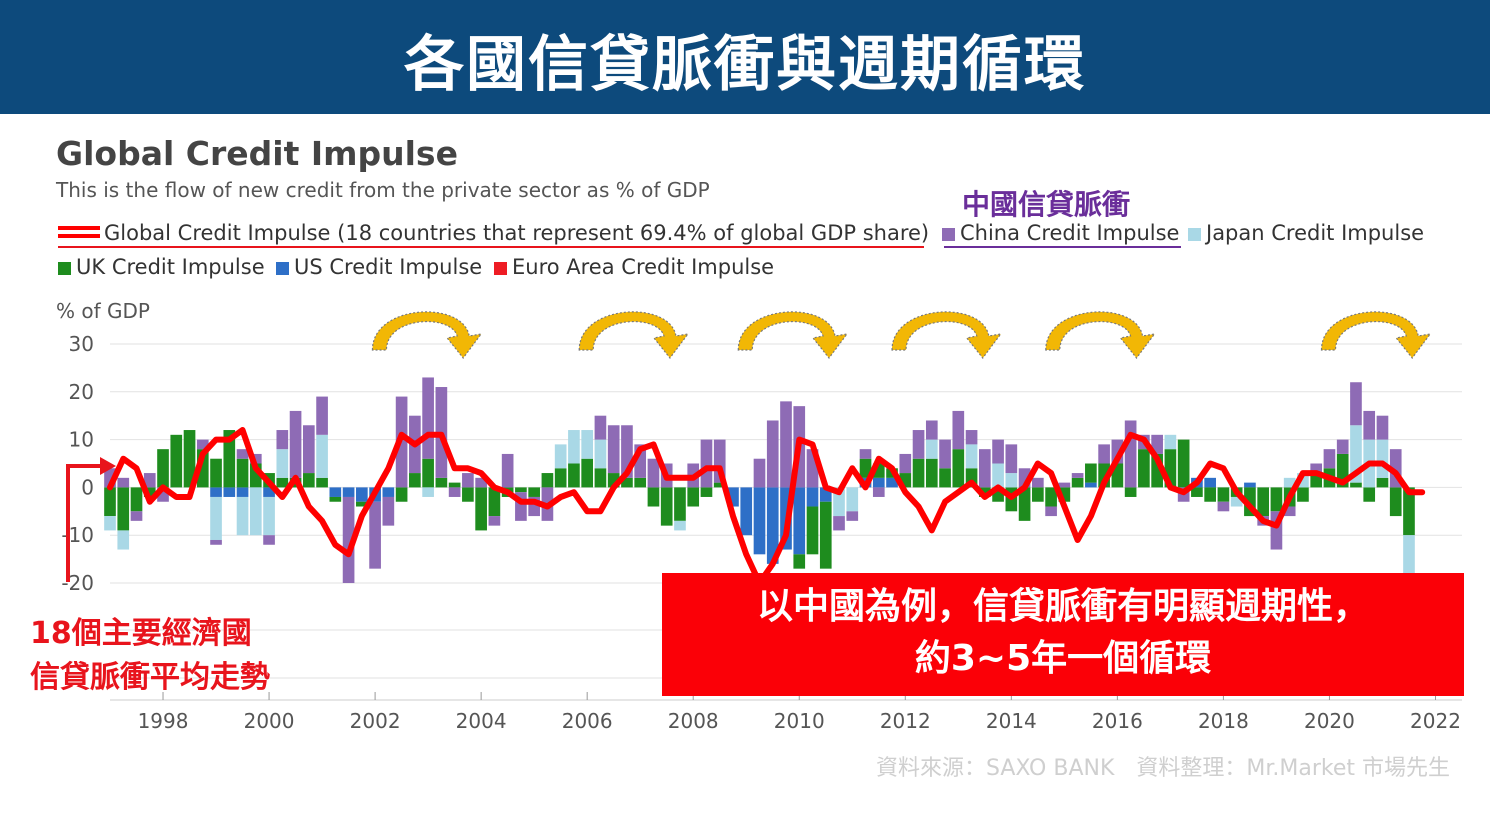 The height and width of the screenshot is (832, 1490). I want to click on legend-us-label: US Credit Impulse, so click(388, 267).